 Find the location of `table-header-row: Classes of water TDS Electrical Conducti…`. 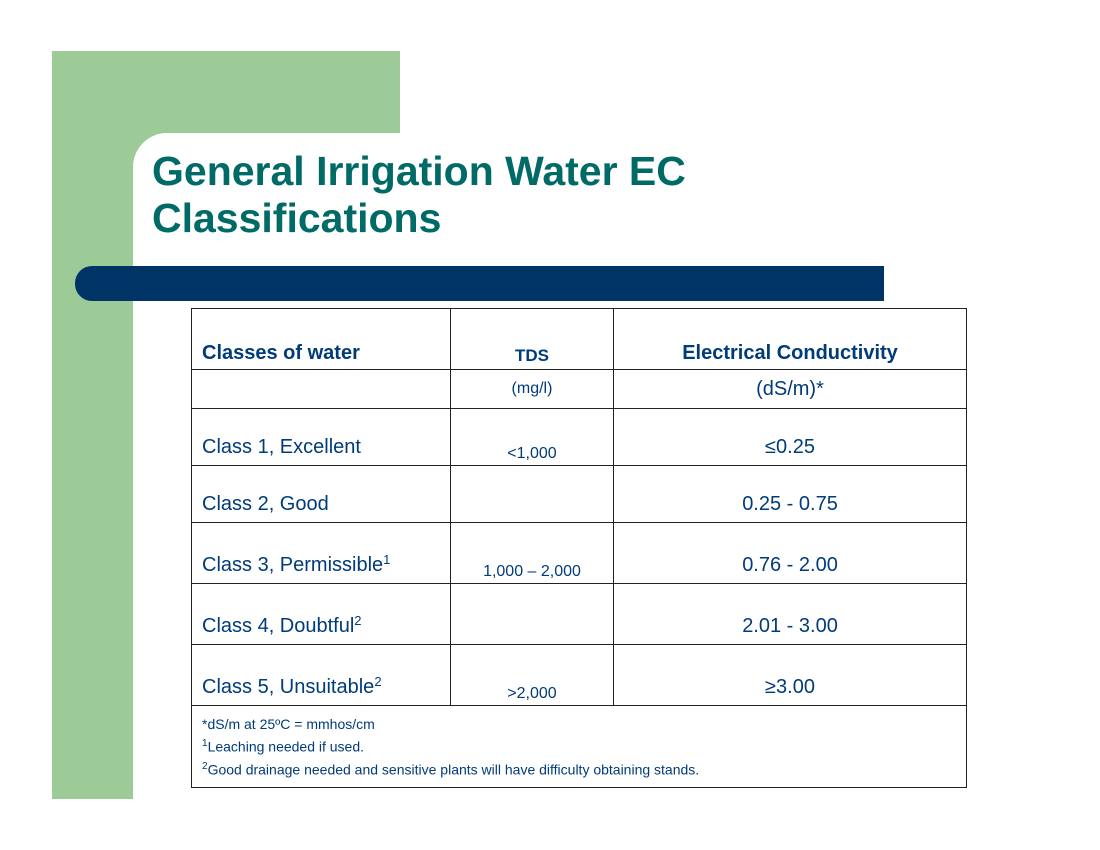

table-header-row: Classes of water TDS Electrical Conducti… is located at coordinates (579, 339).